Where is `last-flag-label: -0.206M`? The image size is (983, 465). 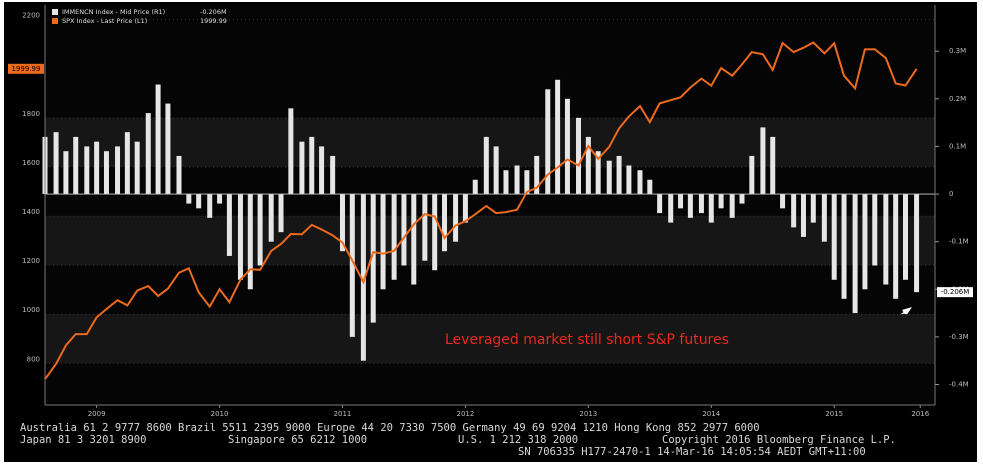 last-flag-label: -0.206M is located at coordinates (955, 292).